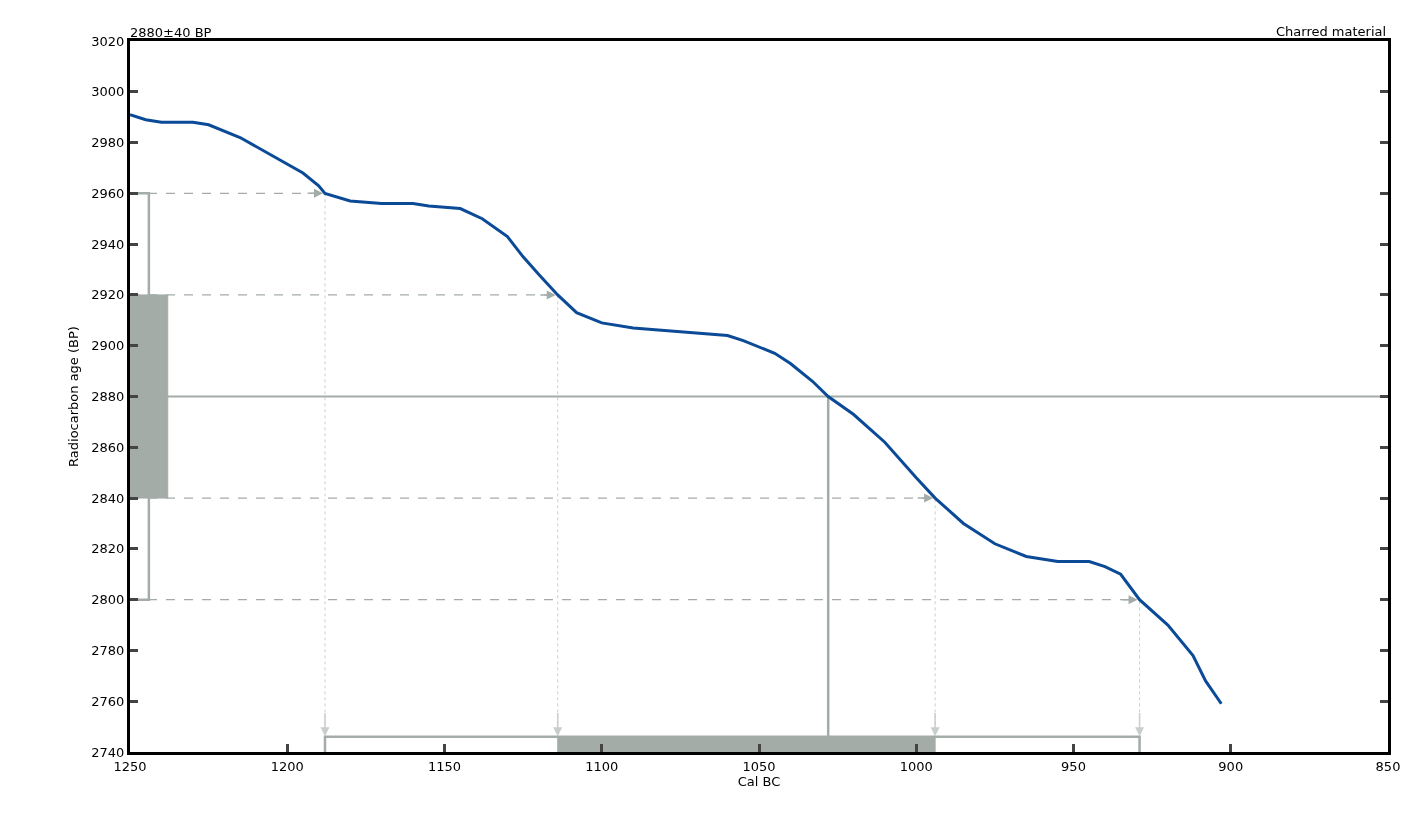  I want to click on y-tick-label: 2820, so click(108, 549).